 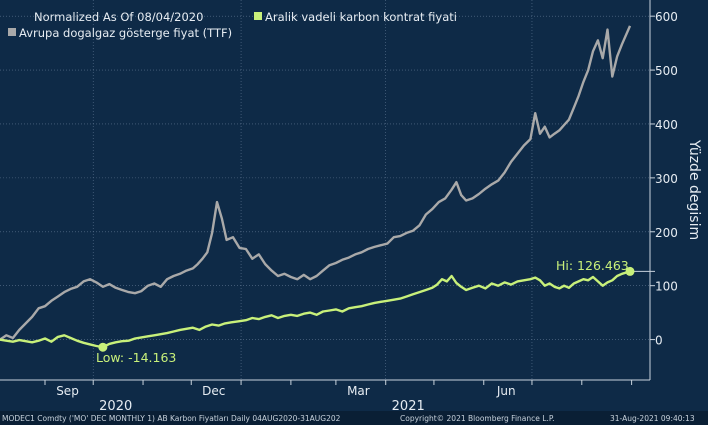 I want to click on y-tick-label: 0, so click(x=659, y=341).